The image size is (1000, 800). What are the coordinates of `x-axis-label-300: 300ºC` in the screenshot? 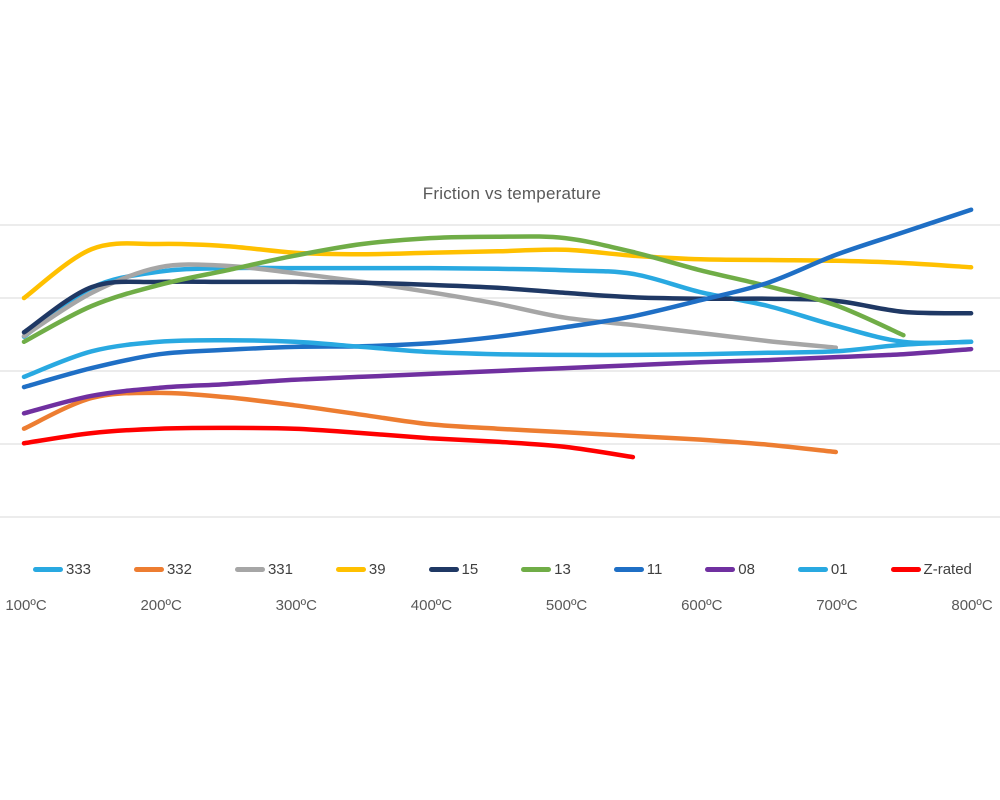 It's located at (296, 605).